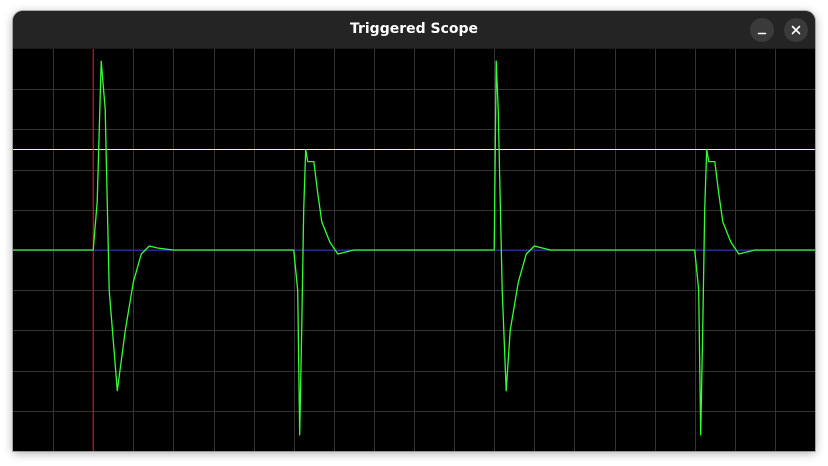 Image resolution: width=828 pixels, height=466 pixels. I want to click on title-bar: Triggered Scope, so click(414, 30).